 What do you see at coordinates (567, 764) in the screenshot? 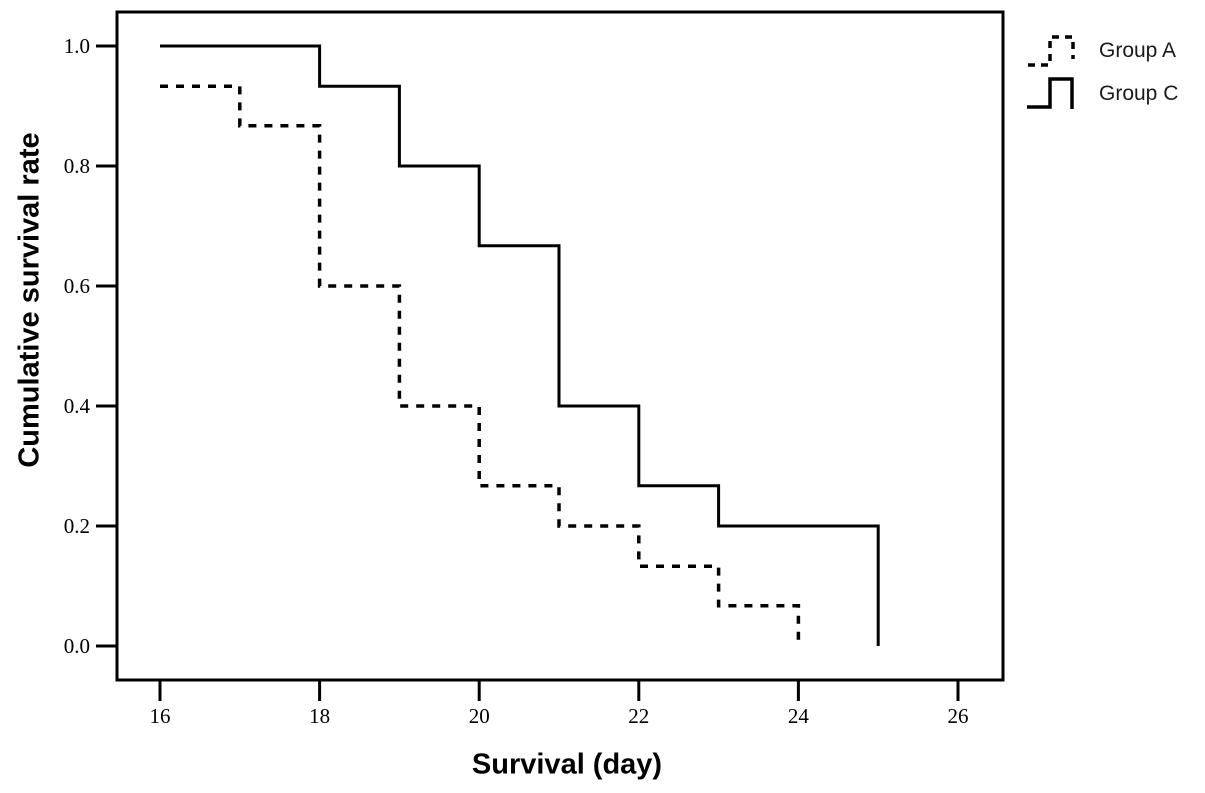
I see `x-axis-title: Survival (day)` at bounding box center [567, 764].